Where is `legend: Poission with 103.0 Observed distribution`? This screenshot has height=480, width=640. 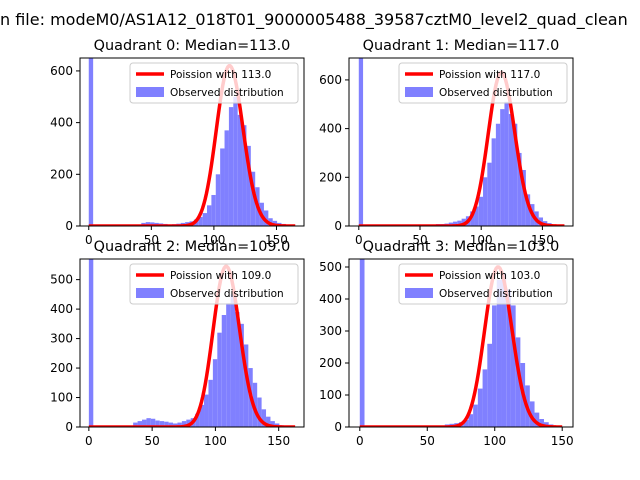 legend: Poission with 103.0 Observed distribution is located at coordinates (483, 284).